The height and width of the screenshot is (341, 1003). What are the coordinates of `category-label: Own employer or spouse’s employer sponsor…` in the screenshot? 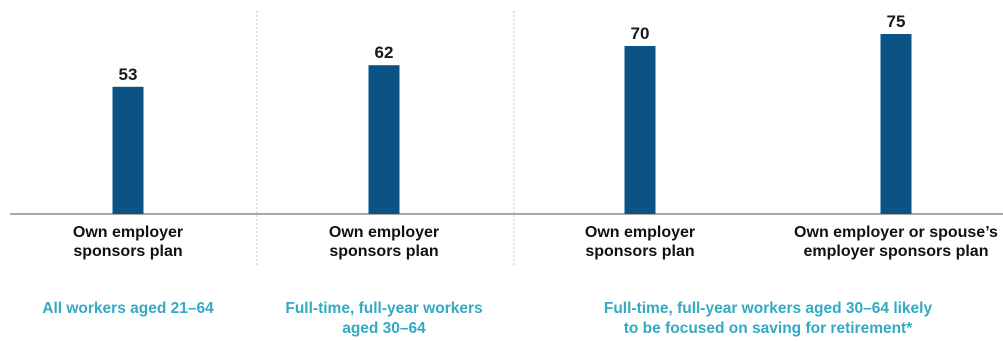 It's located at (896, 242).